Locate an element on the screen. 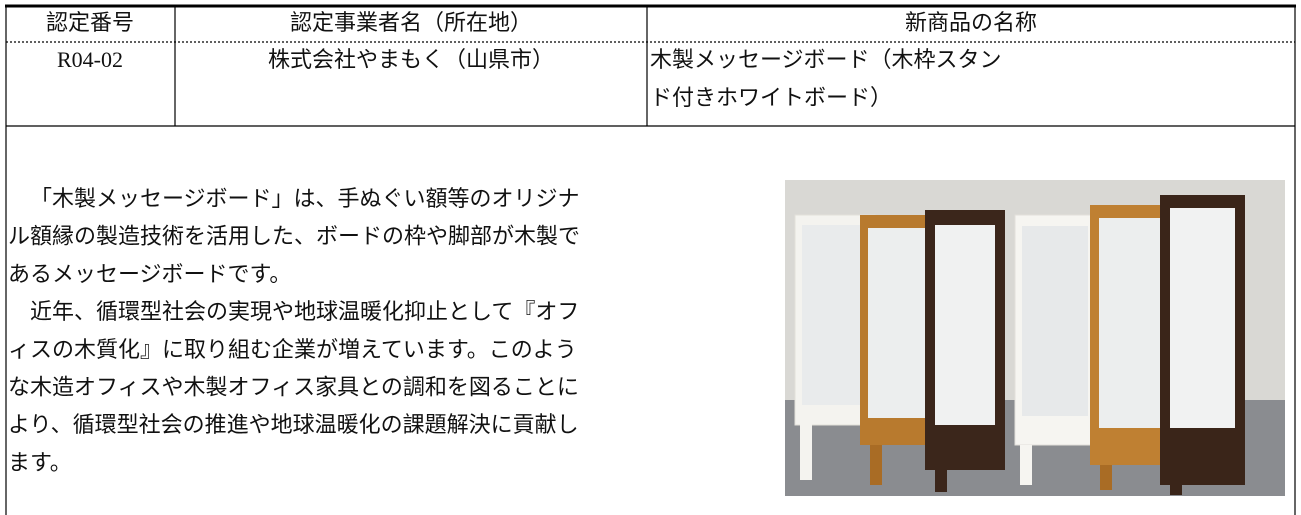 This screenshot has height=515, width=1301. description-line: な木造オフィスや木製オフィス家具との調和を図ることに is located at coordinates (293, 387).